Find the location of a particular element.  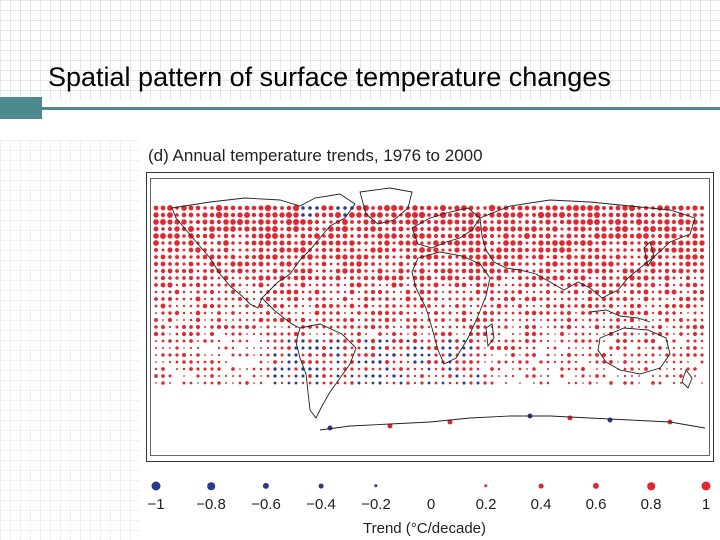

legend-tick-label: 0.4 is located at coordinates (541, 504).